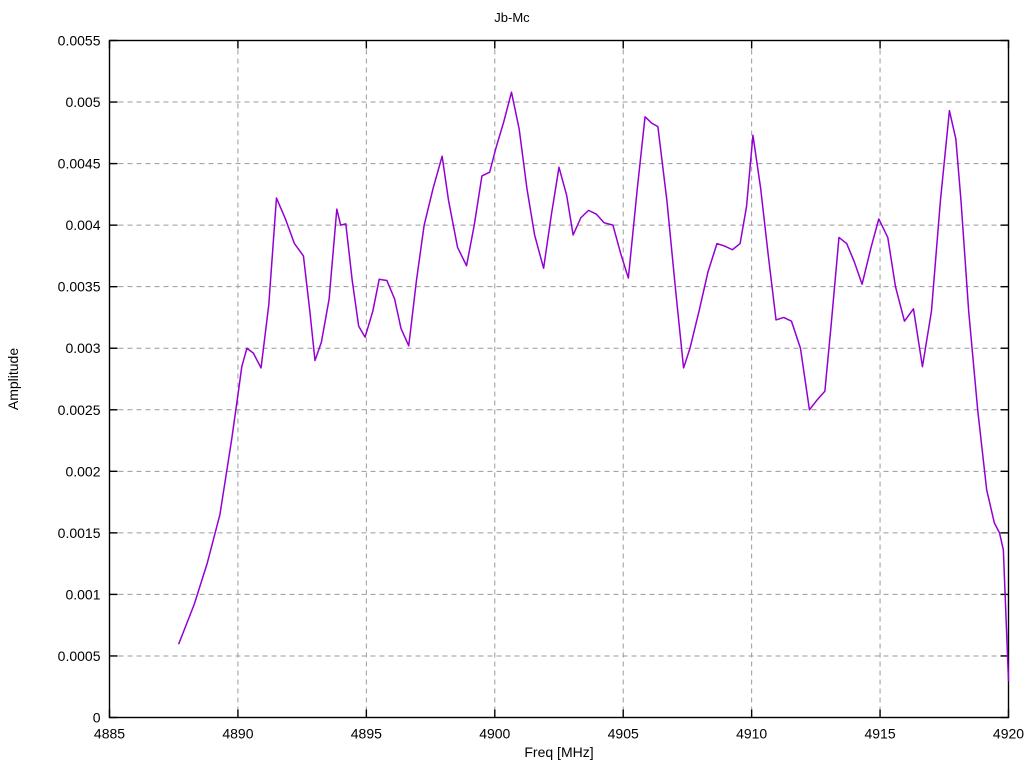 The width and height of the screenshot is (1024, 768). What do you see at coordinates (79, 164) in the screenshot?
I see `y-tick-label: 0.0045` at bounding box center [79, 164].